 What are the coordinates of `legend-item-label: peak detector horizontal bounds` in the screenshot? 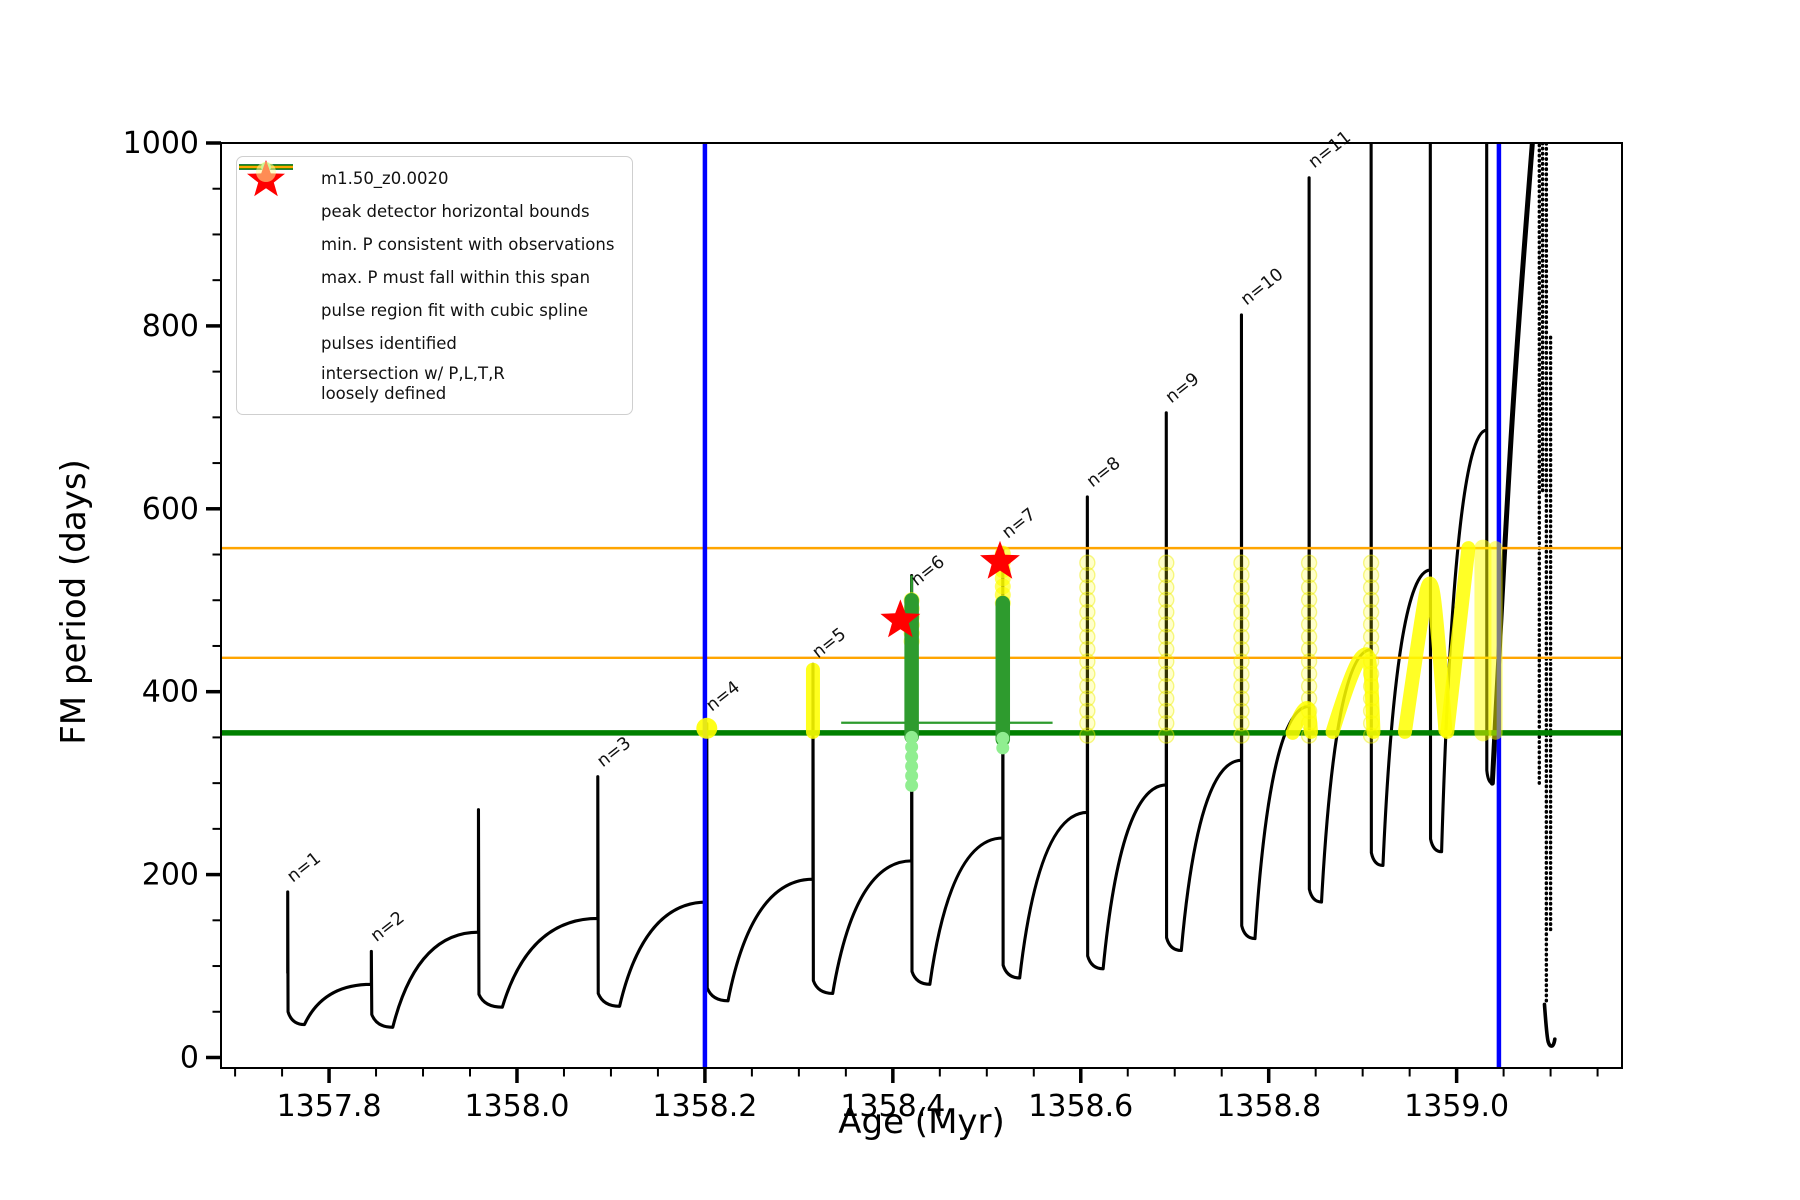 It's located at (455, 212).